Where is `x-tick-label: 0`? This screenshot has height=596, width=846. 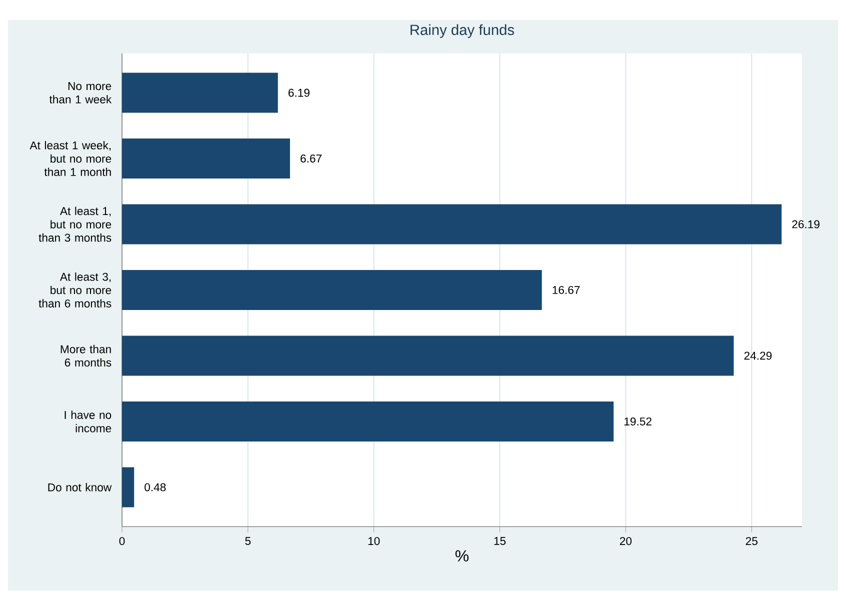
x-tick-label: 0 is located at coordinates (122, 541).